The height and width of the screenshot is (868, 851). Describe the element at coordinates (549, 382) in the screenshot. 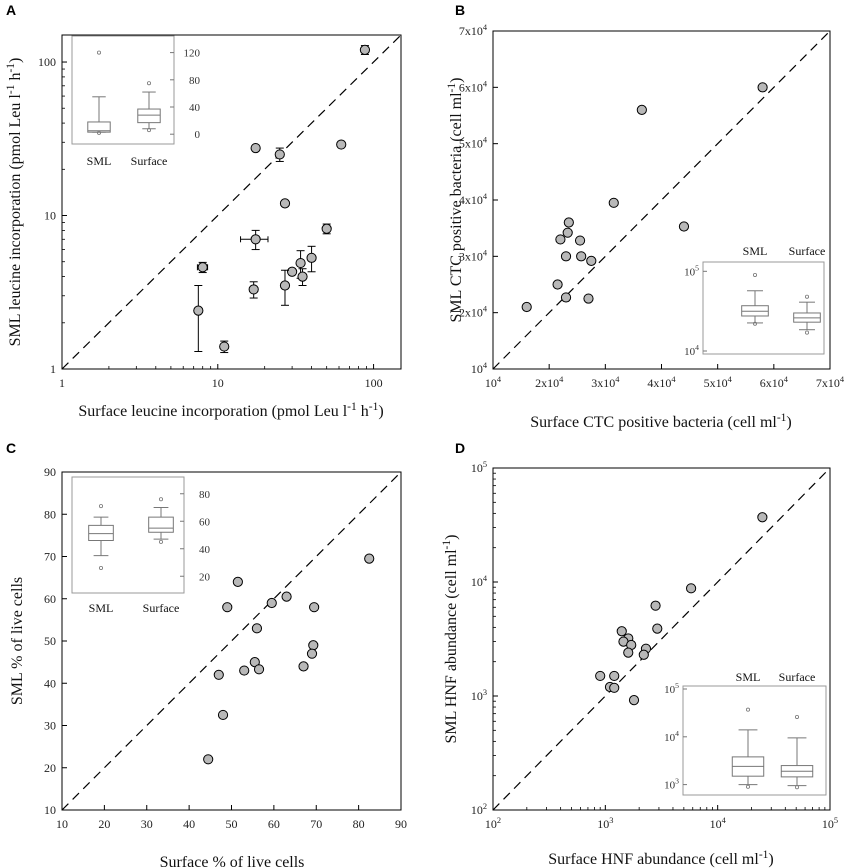

I see `panel-b-x-tick-label: 2x10⁴` at that location.